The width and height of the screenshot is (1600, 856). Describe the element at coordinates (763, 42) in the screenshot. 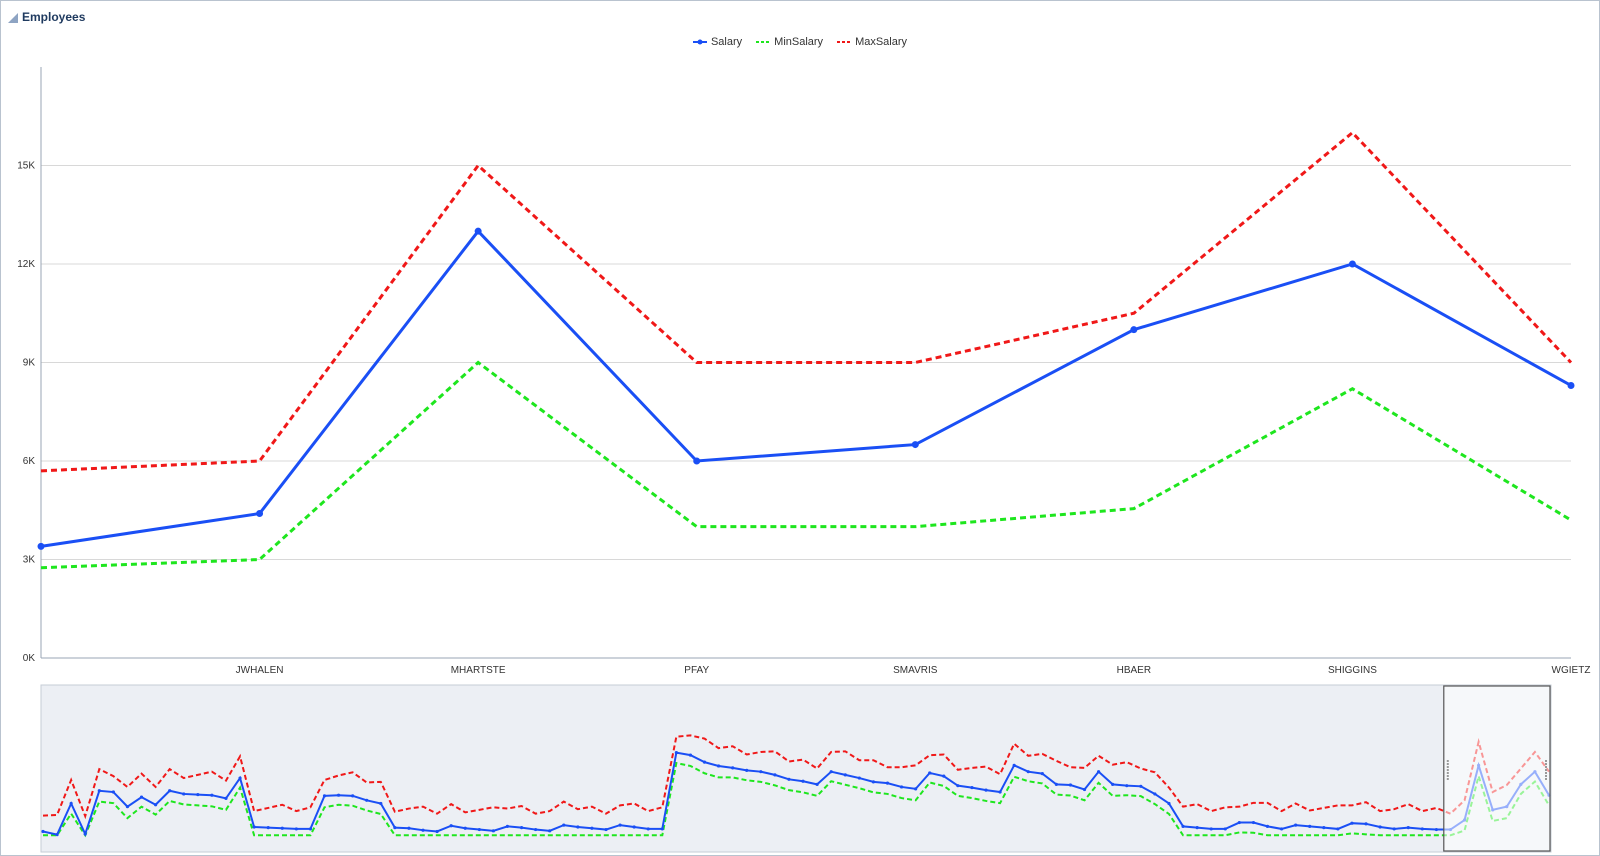

I see `legend-swatch-minsalary-icon` at that location.